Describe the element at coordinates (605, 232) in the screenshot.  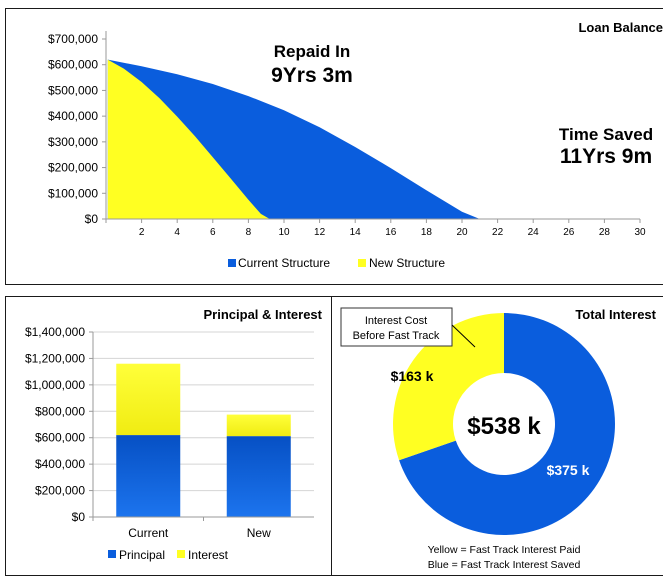
I see `x-tick-label: 28` at that location.